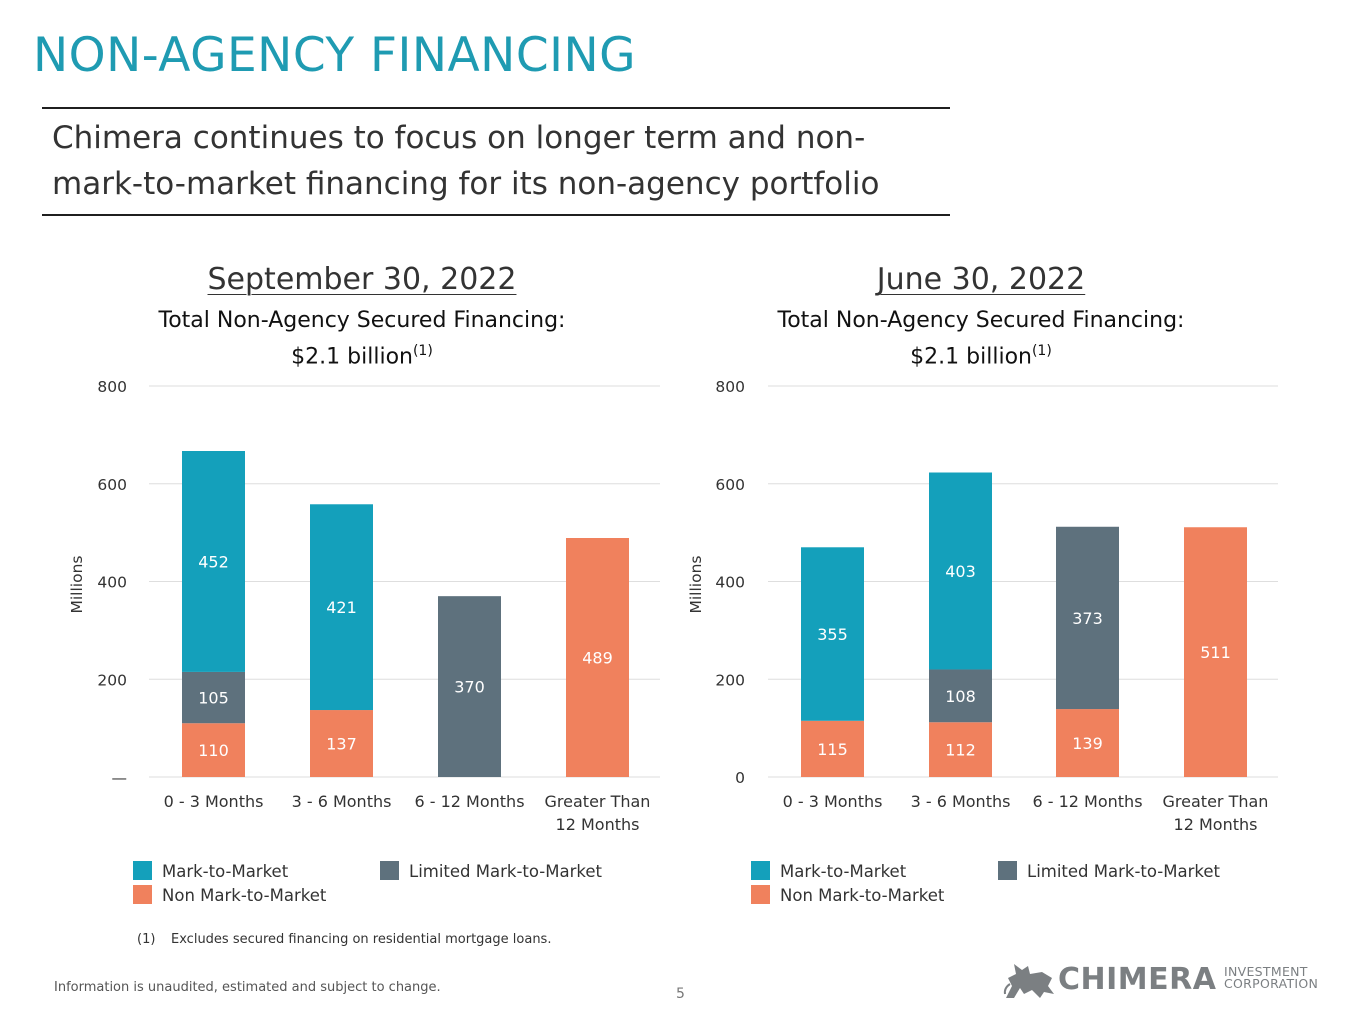 Image resolution: width=1365 pixels, height=1024 pixels. I want to click on logo-subtitle: INVESTMENT CORPORATION, so click(1271, 977).